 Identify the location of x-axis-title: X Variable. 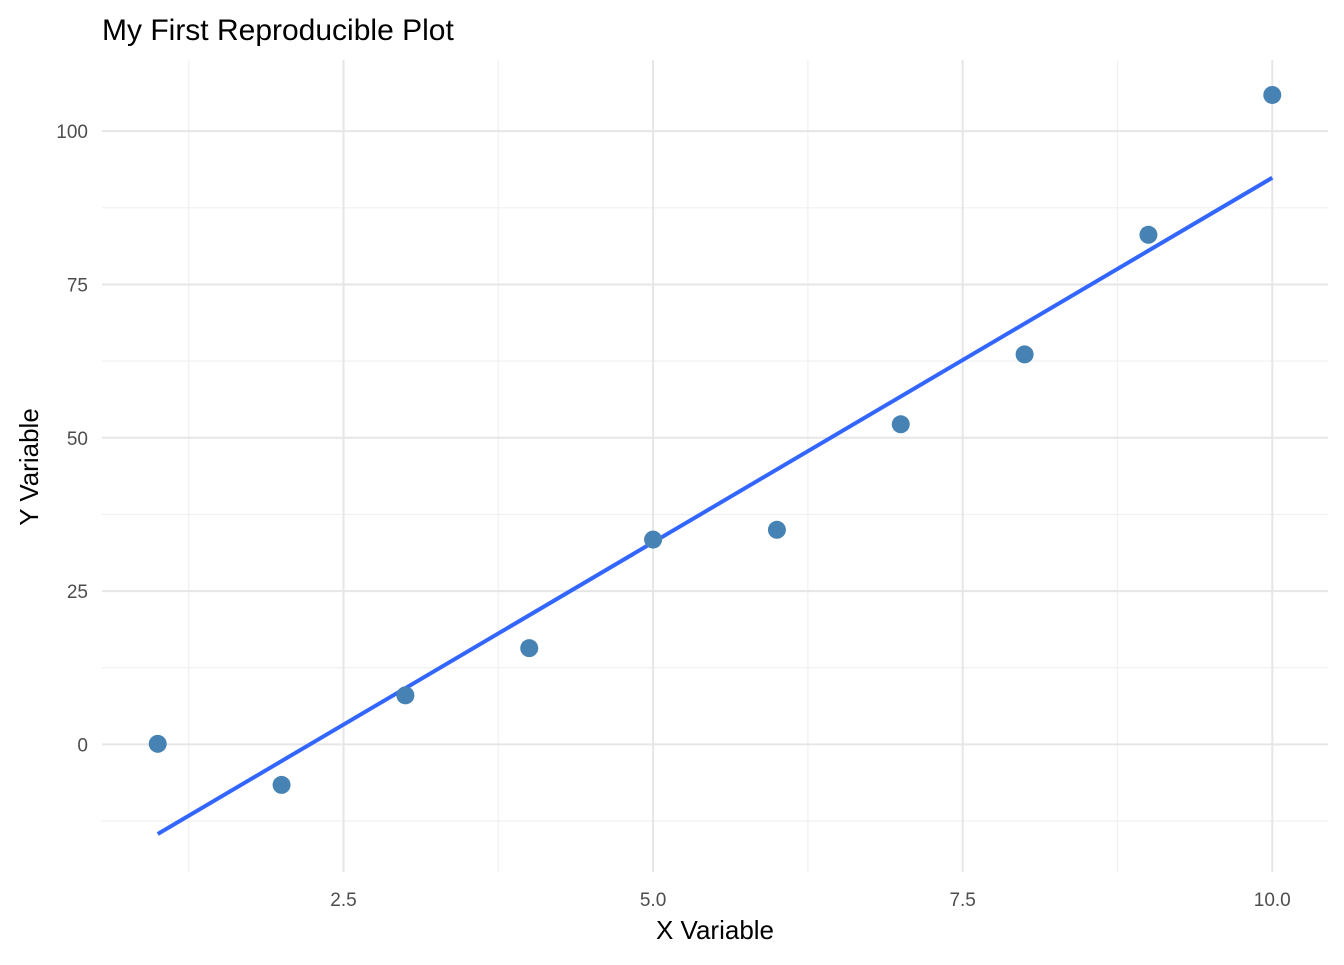
(715, 930).